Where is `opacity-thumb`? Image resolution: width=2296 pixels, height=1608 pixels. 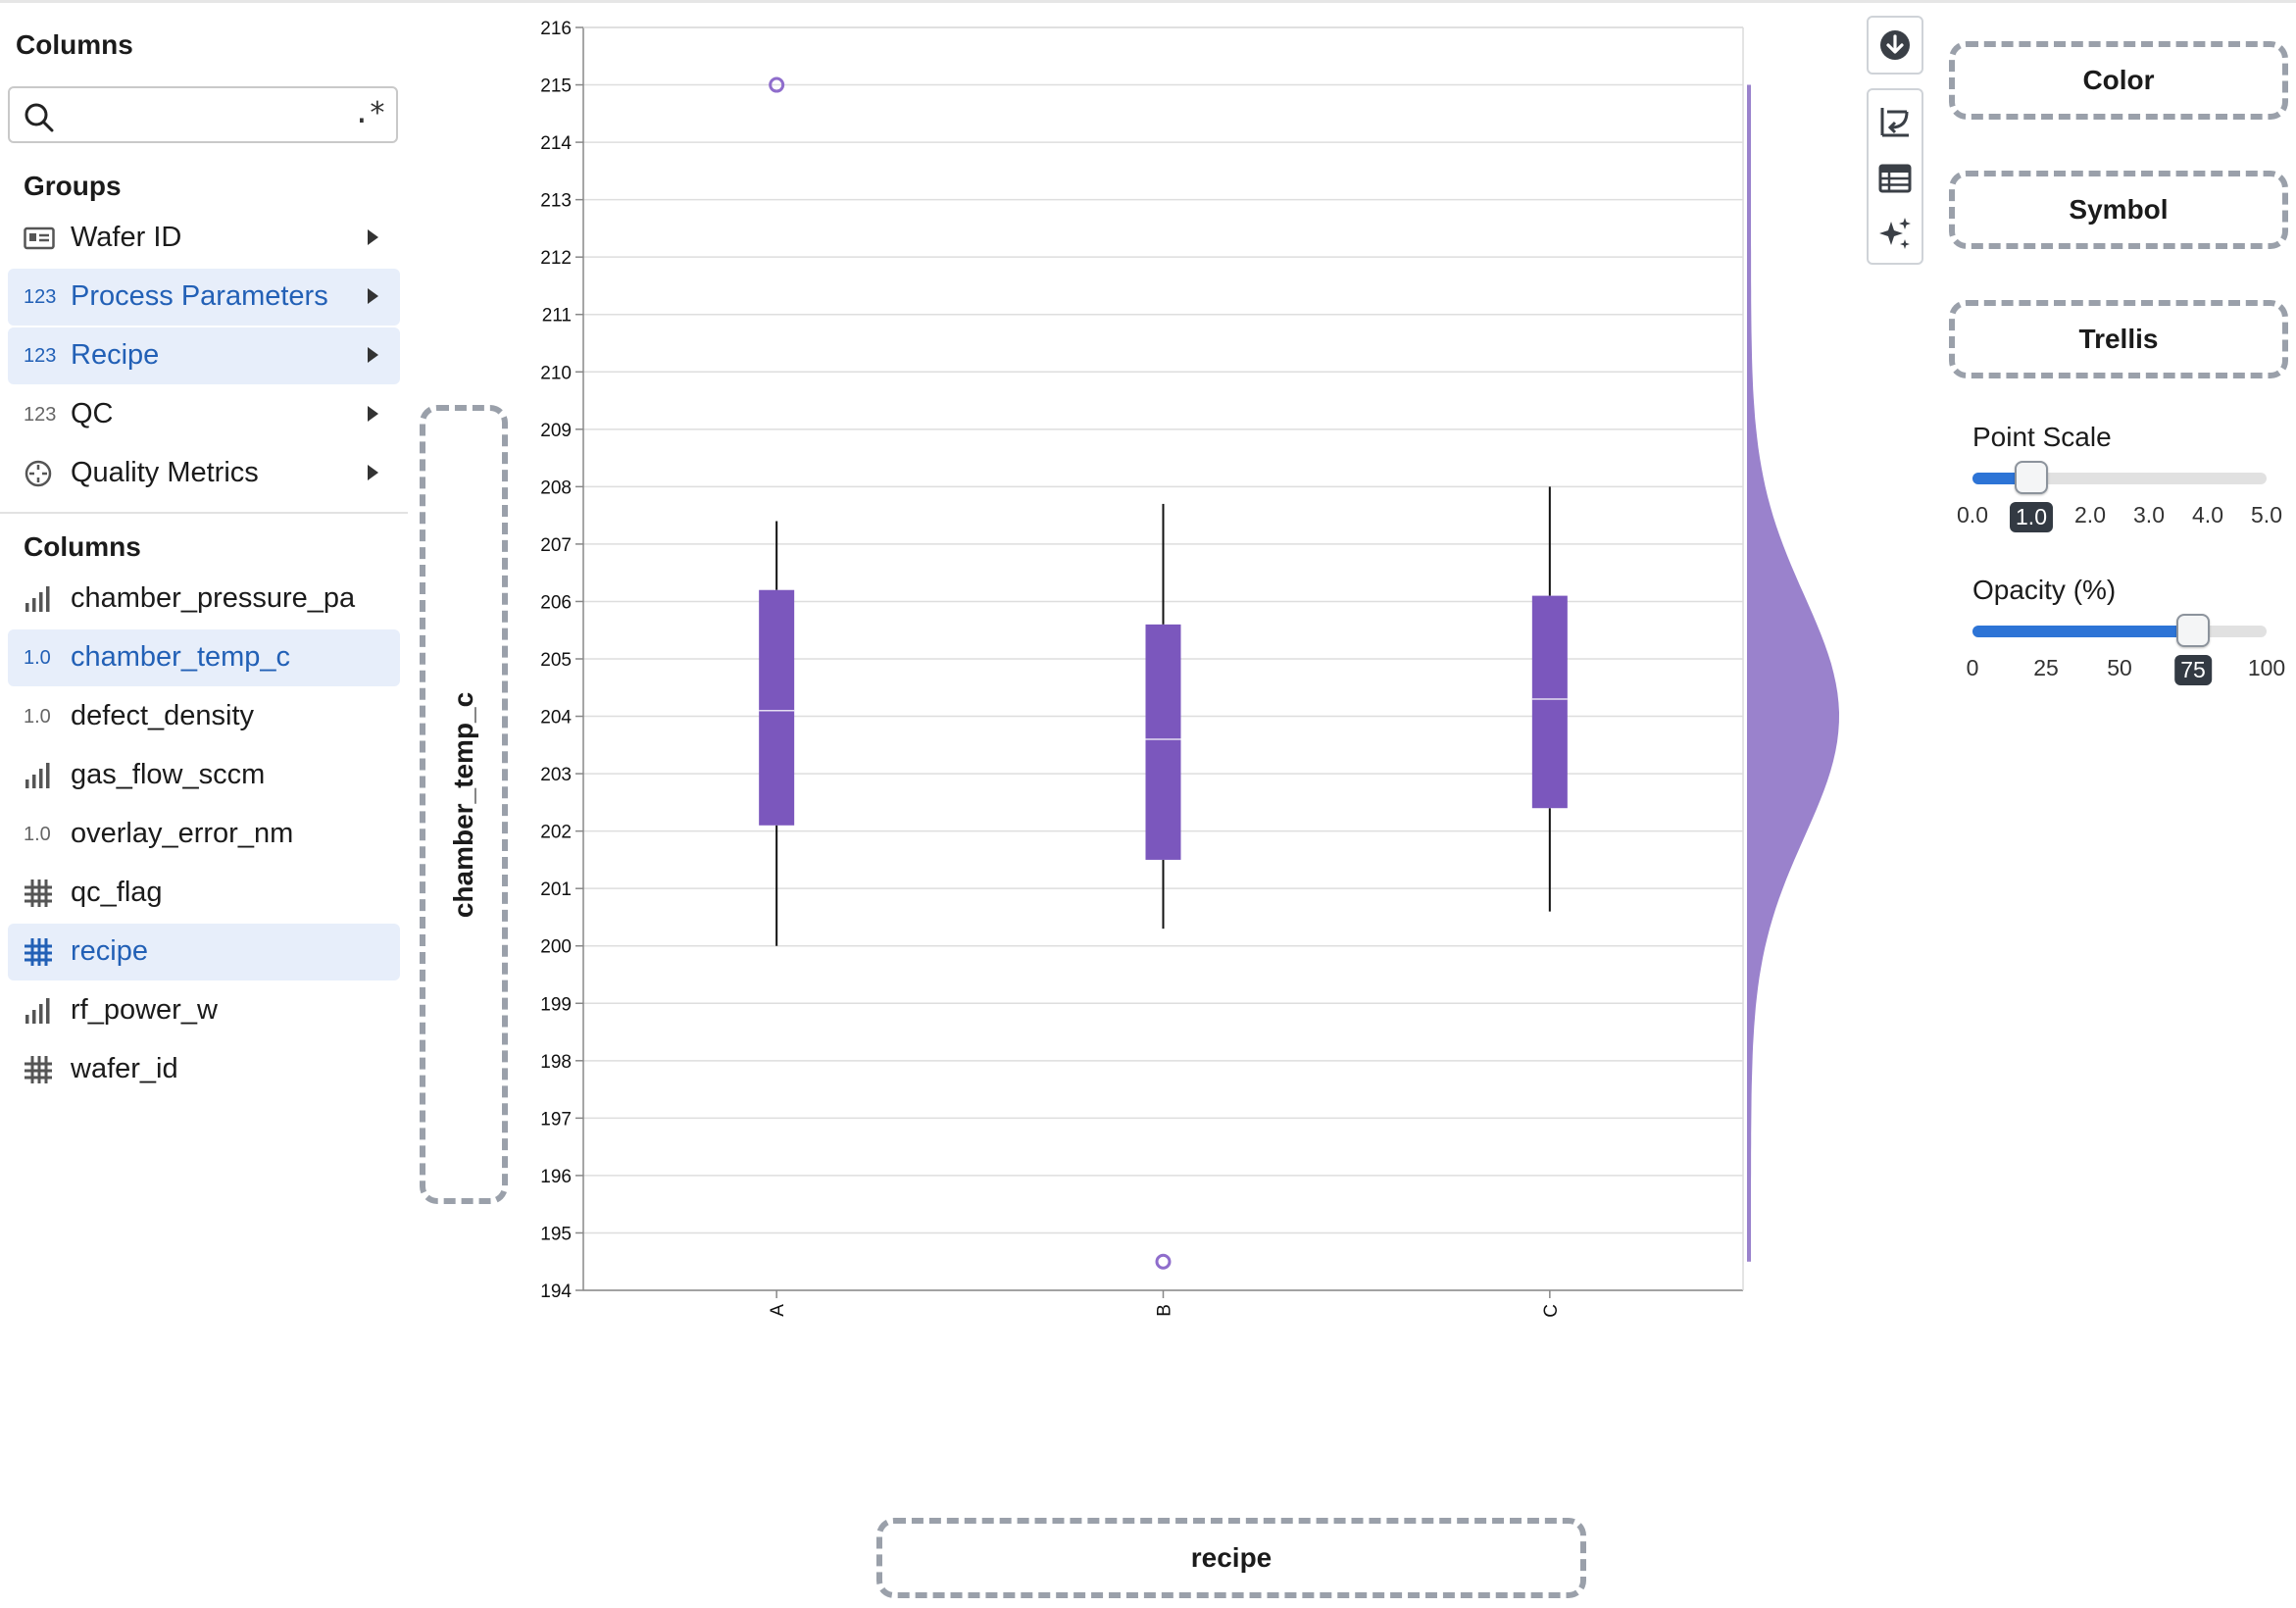
opacity-thumb is located at coordinates (2193, 630).